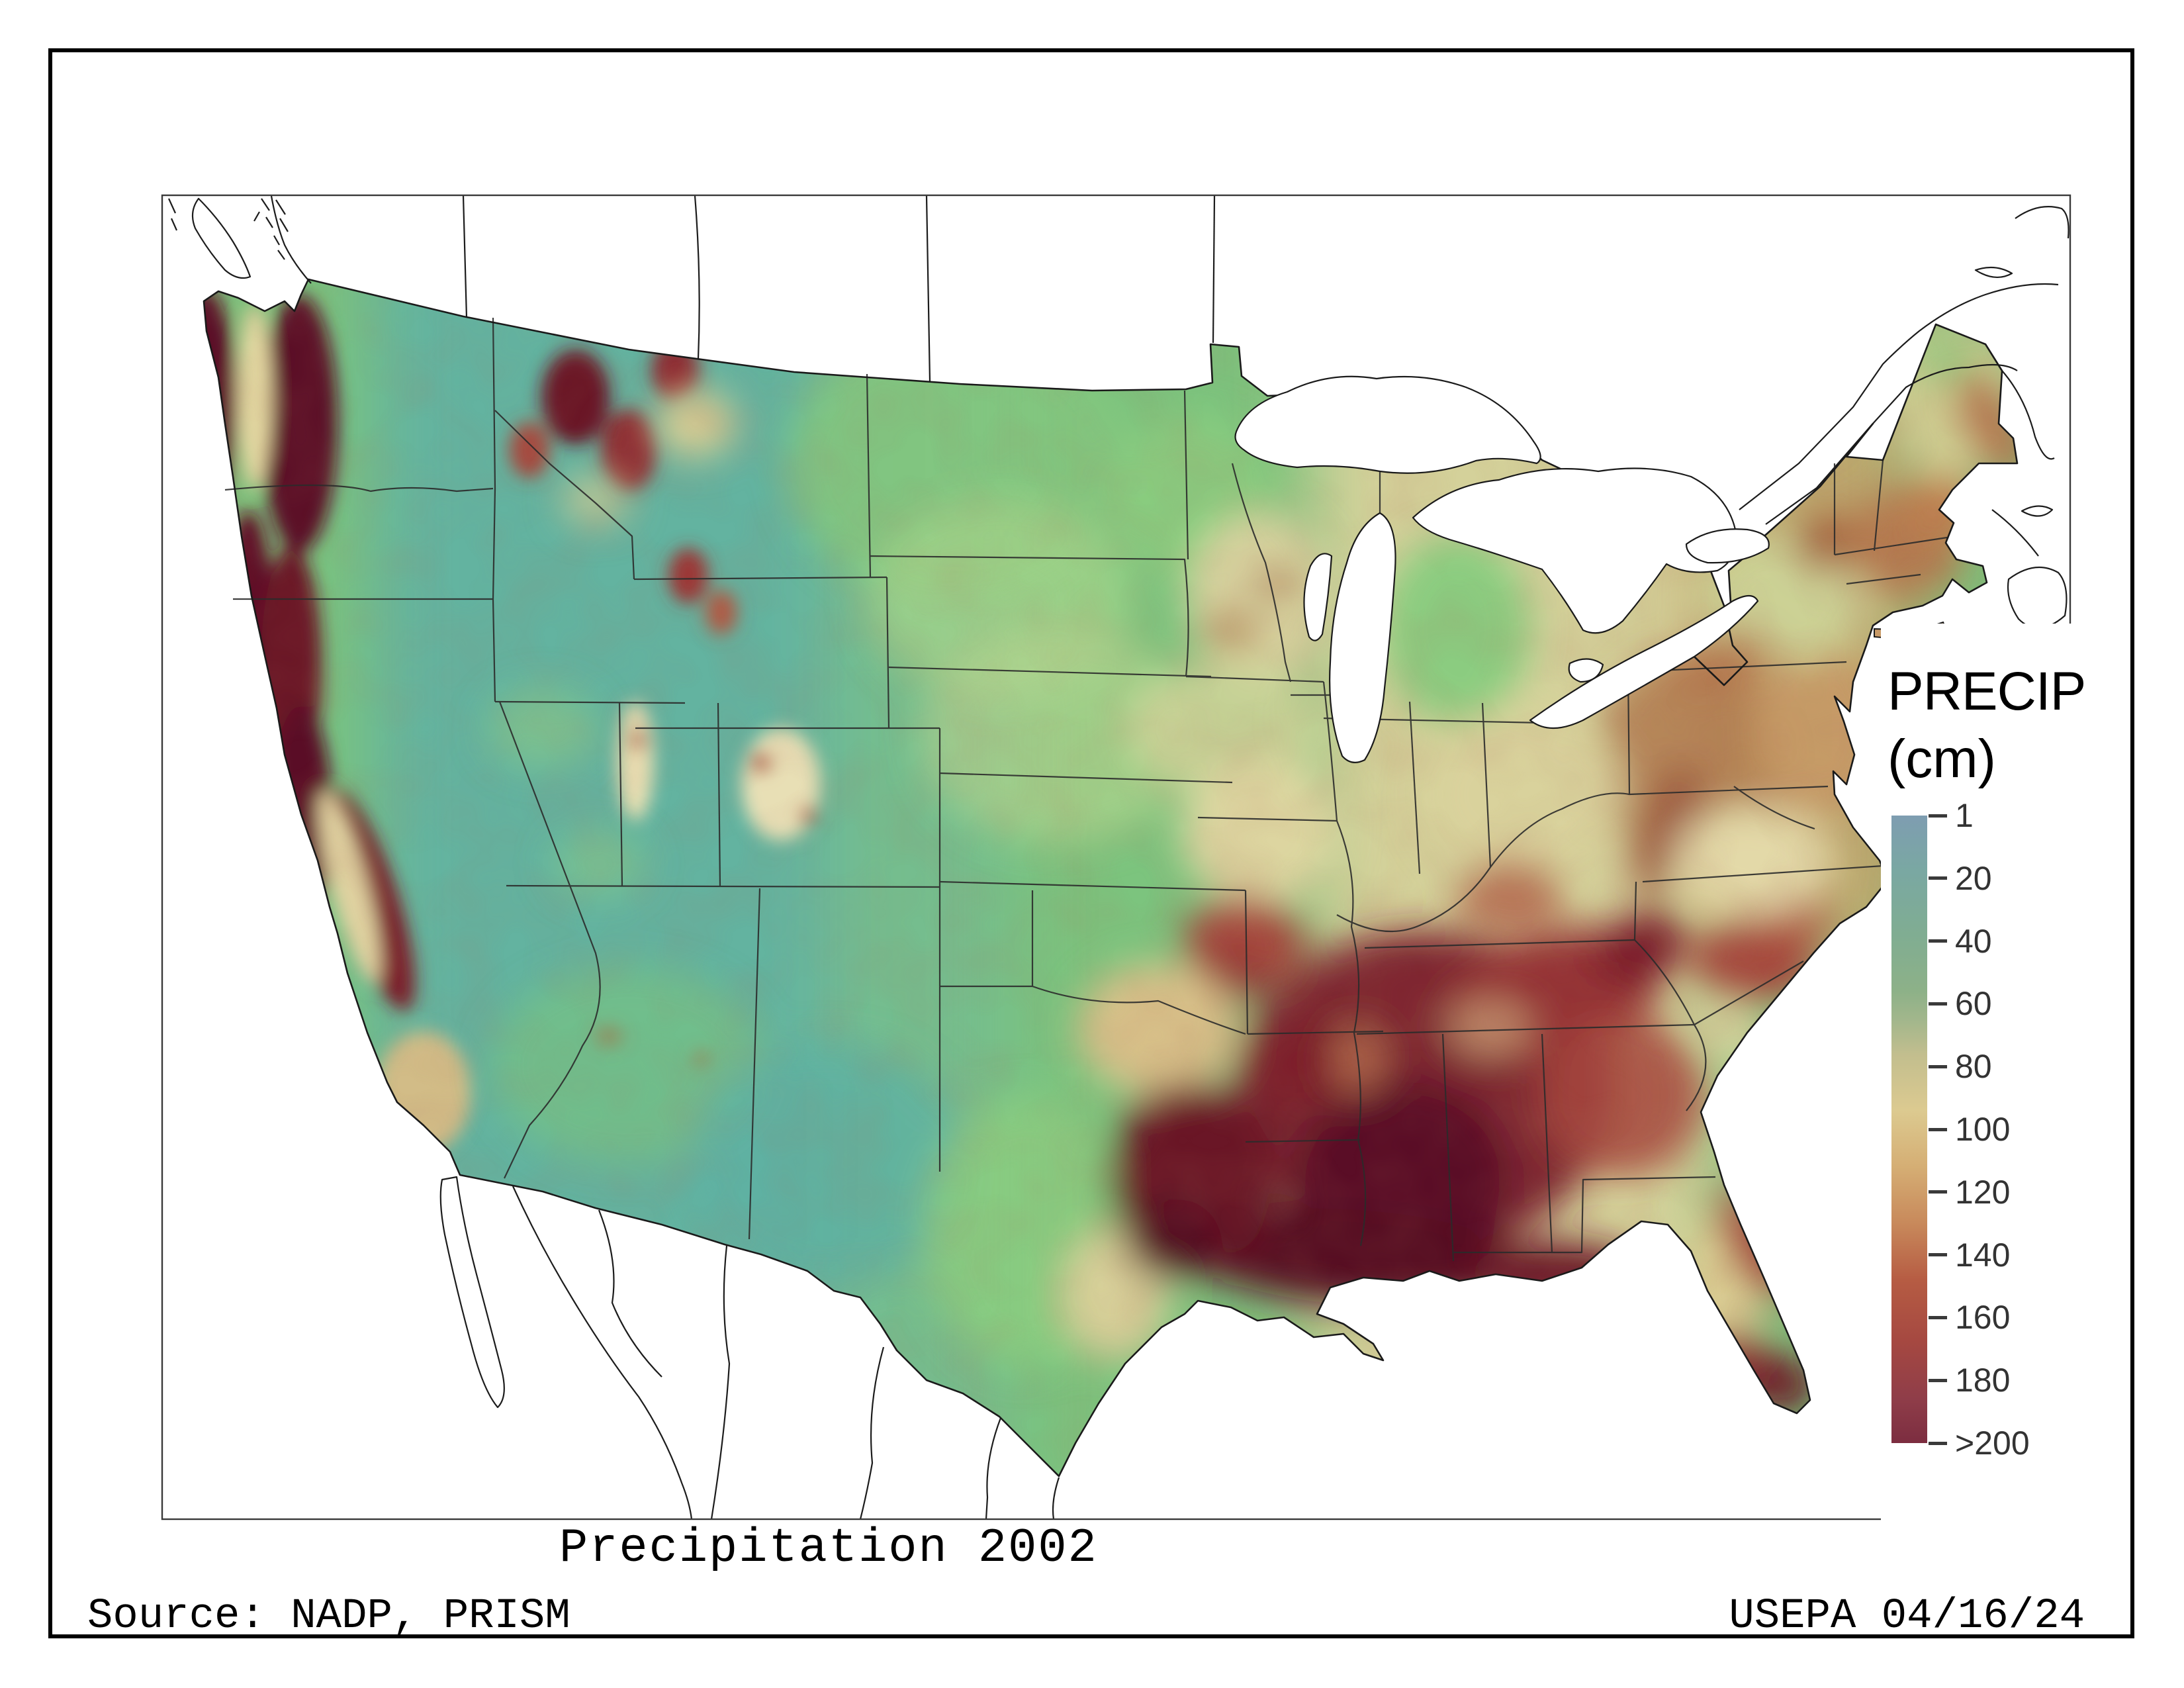  I want to click on credit-note: USEPA 04/16/24, so click(1907, 1616).